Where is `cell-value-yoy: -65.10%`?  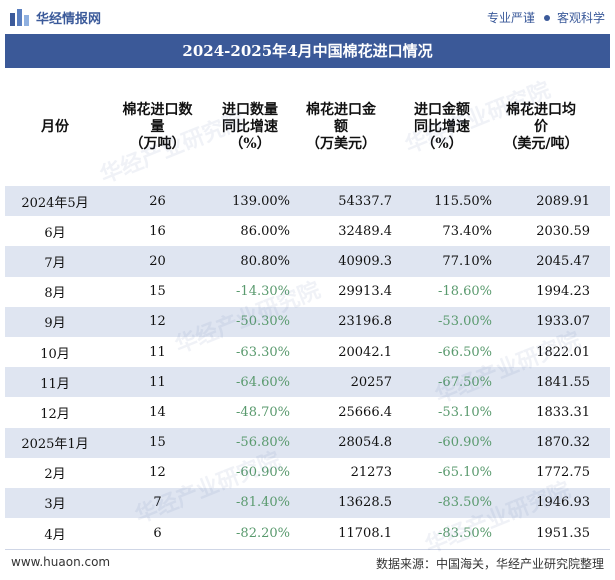 cell-value-yoy: -65.10% is located at coordinates (465, 473).